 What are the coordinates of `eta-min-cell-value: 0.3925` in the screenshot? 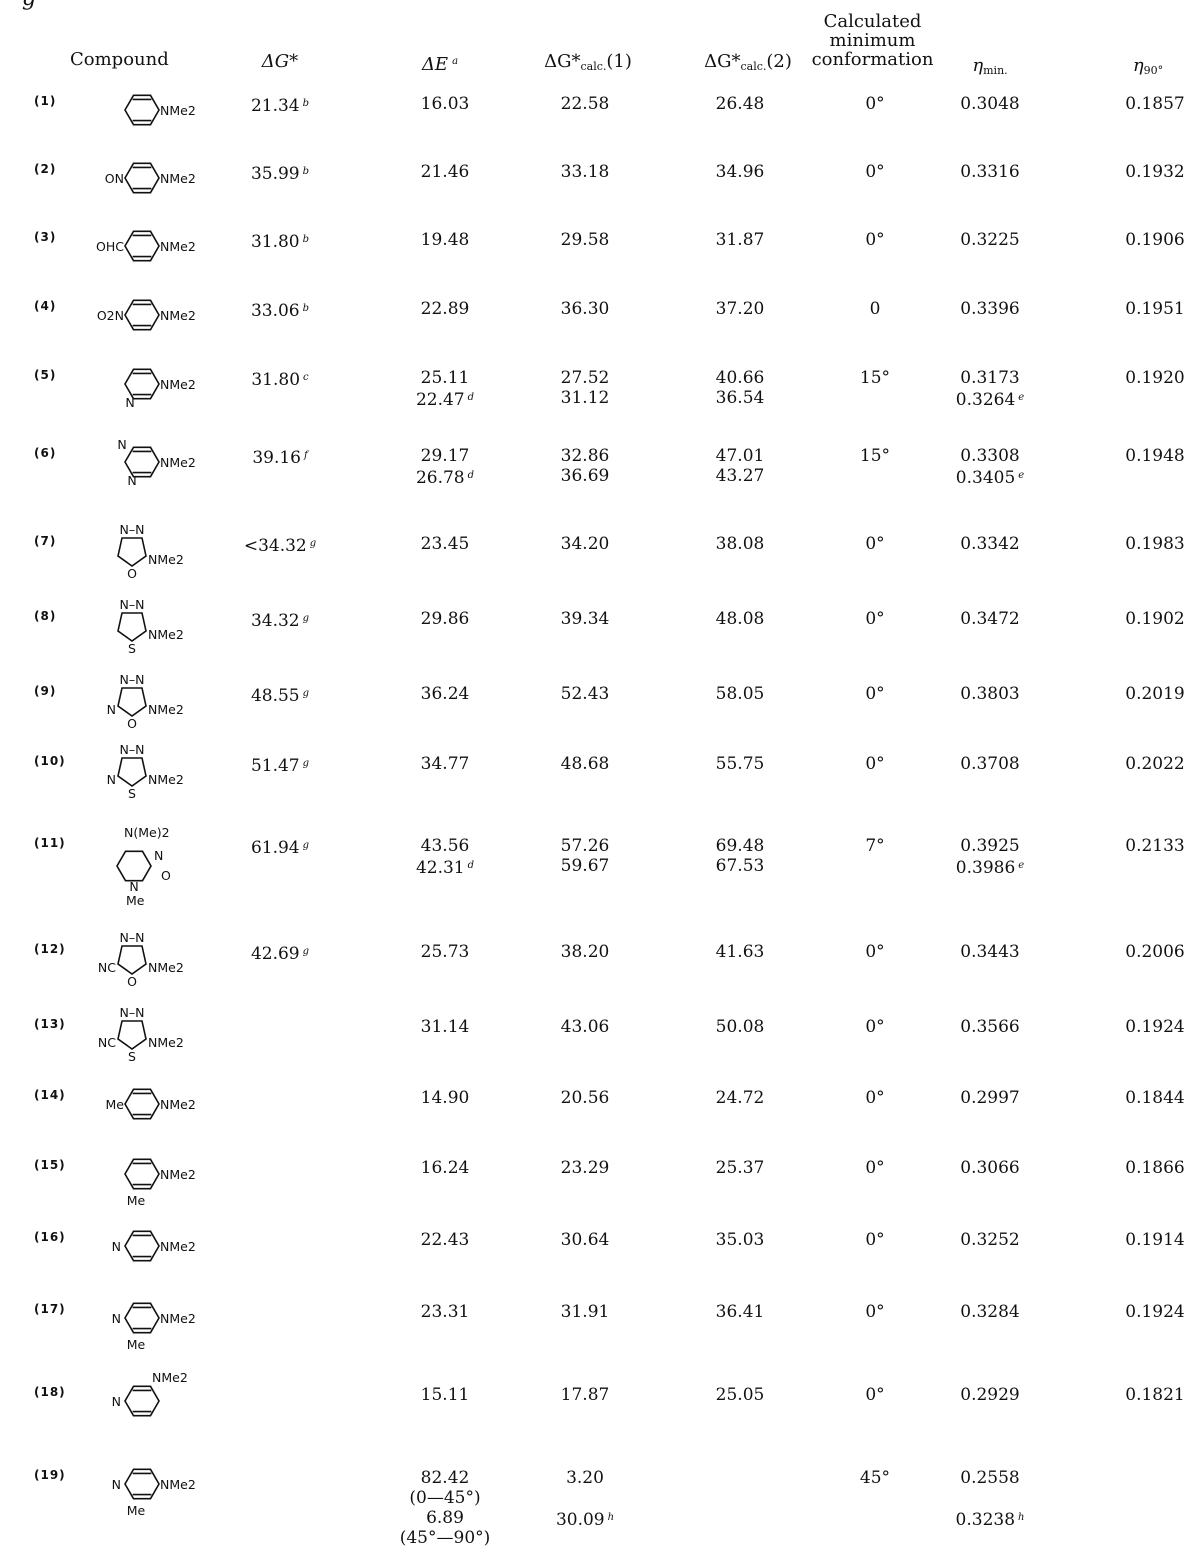 It's located at (990, 846).